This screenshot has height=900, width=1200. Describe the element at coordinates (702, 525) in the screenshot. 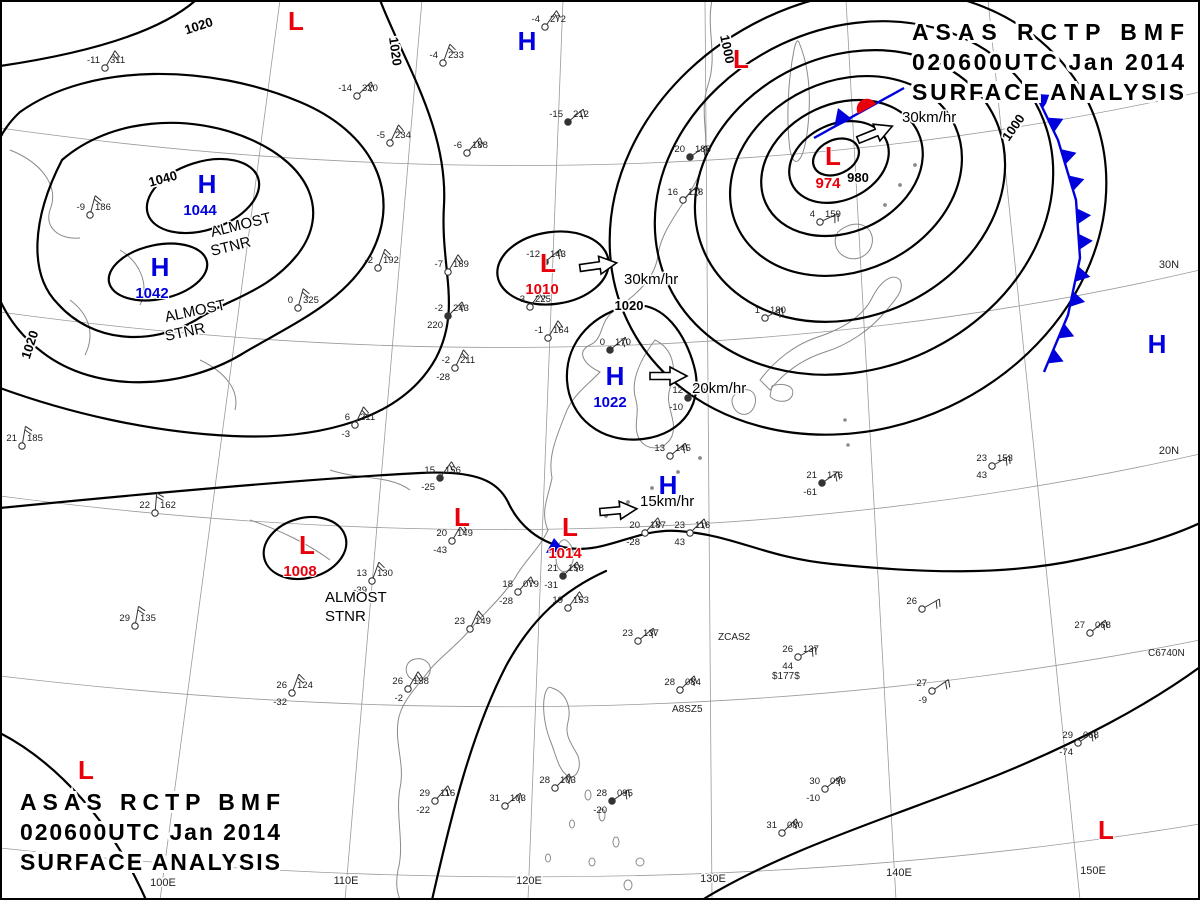

I see `station-pressure: 116` at that location.